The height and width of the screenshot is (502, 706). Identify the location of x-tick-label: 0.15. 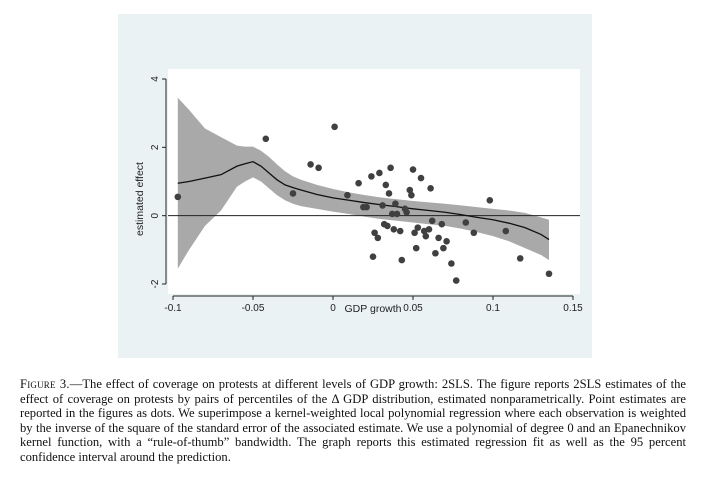
(573, 308).